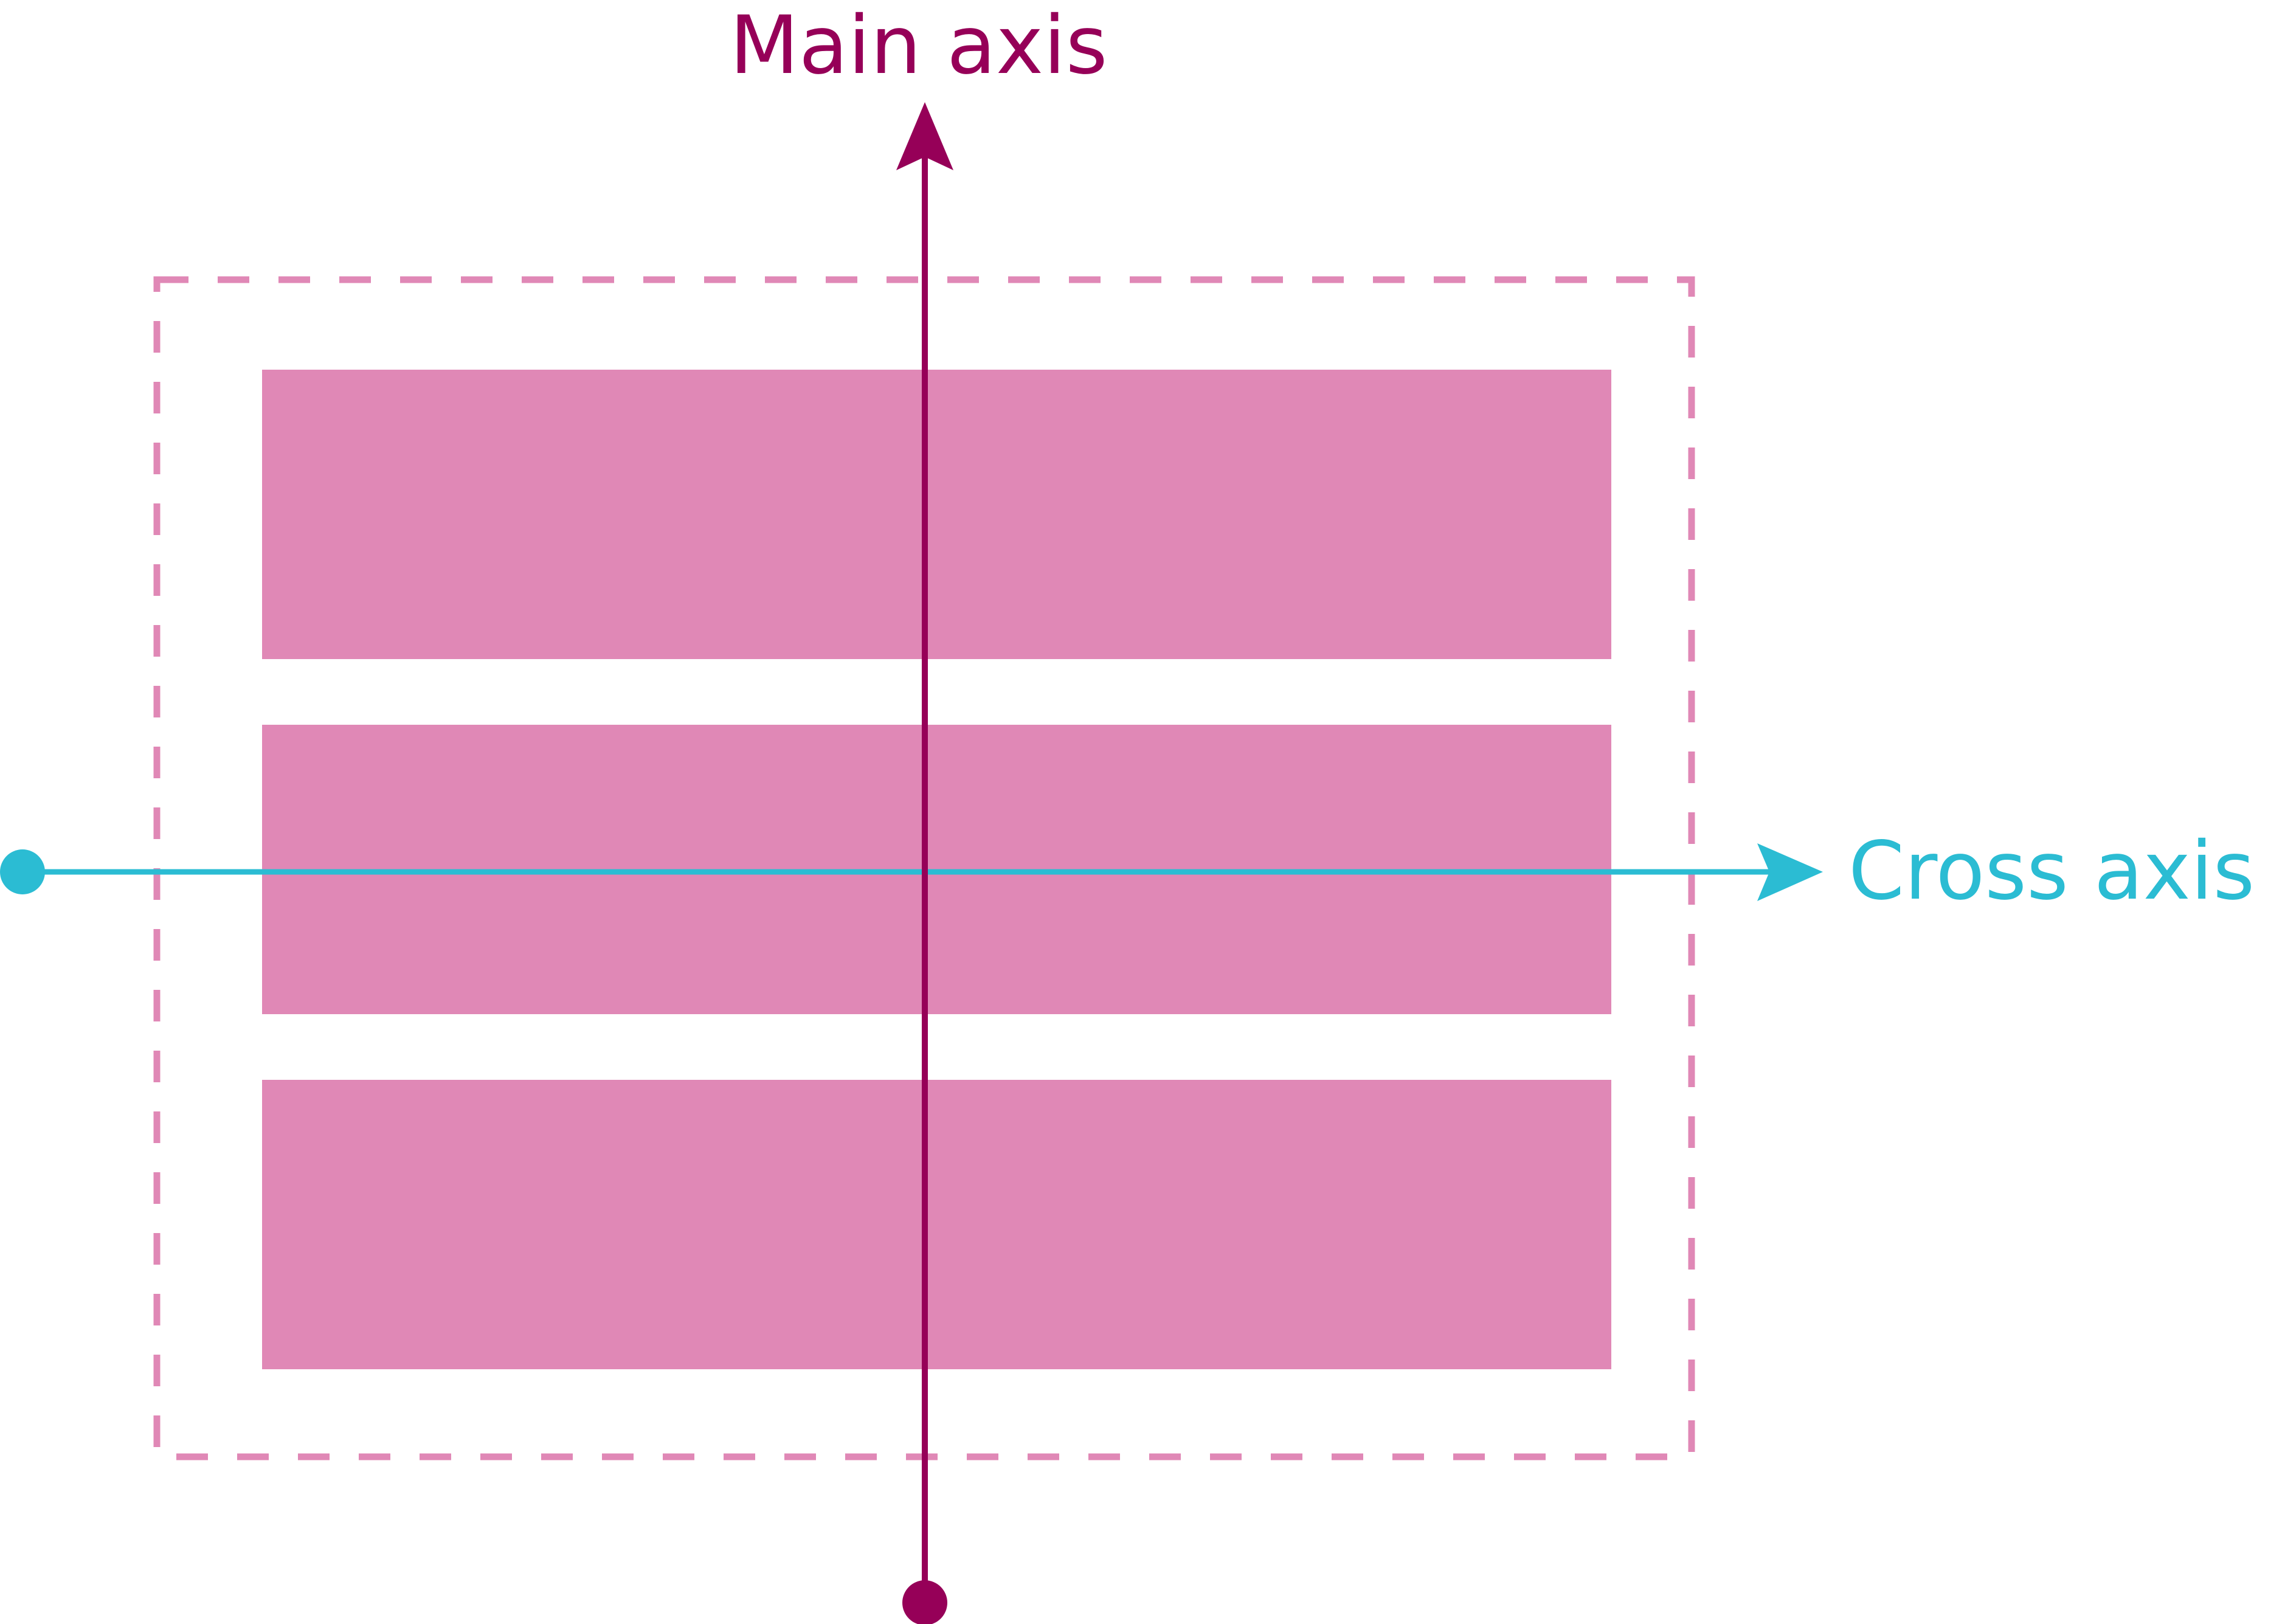 This screenshot has width=2285, height=1624. I want to click on main-axis-arrowhead, so click(924, 136).